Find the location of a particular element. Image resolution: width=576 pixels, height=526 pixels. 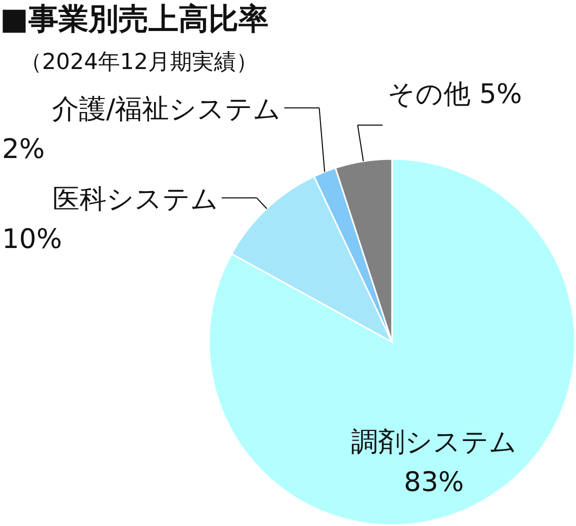

data-label: 2% is located at coordinates (23, 149).